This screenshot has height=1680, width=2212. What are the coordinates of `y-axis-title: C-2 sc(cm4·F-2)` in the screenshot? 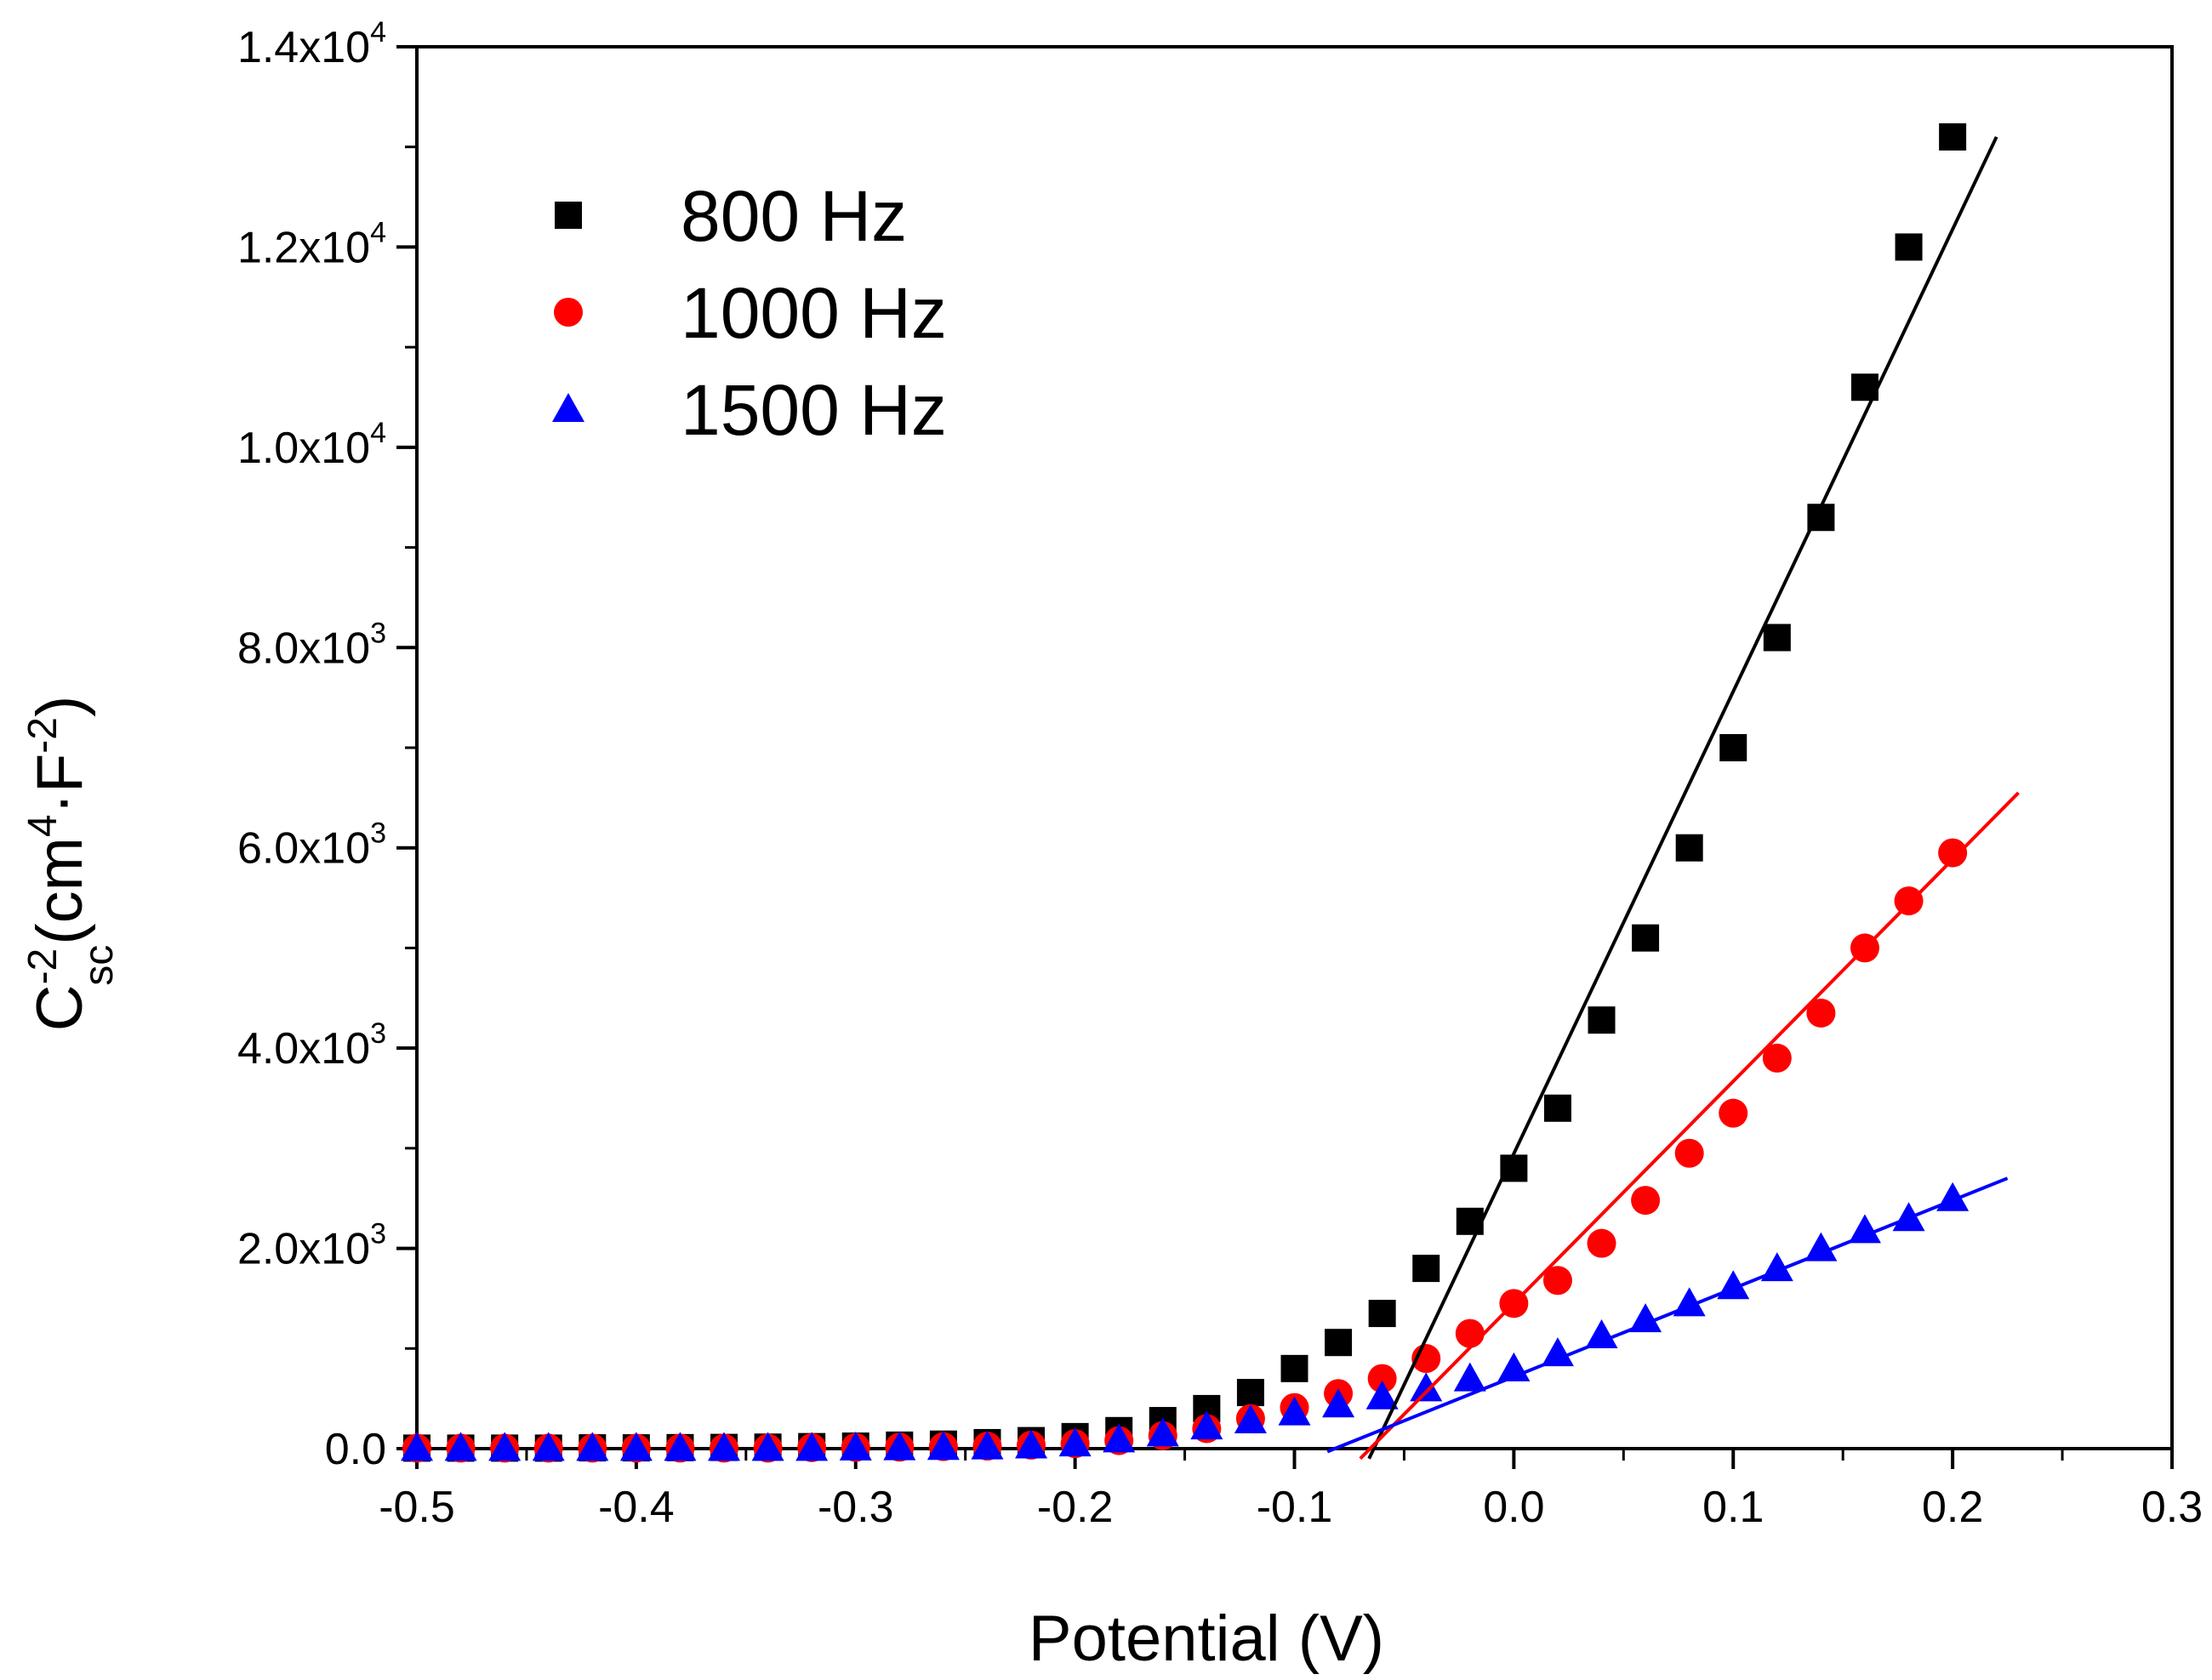 It's located at (71, 864).